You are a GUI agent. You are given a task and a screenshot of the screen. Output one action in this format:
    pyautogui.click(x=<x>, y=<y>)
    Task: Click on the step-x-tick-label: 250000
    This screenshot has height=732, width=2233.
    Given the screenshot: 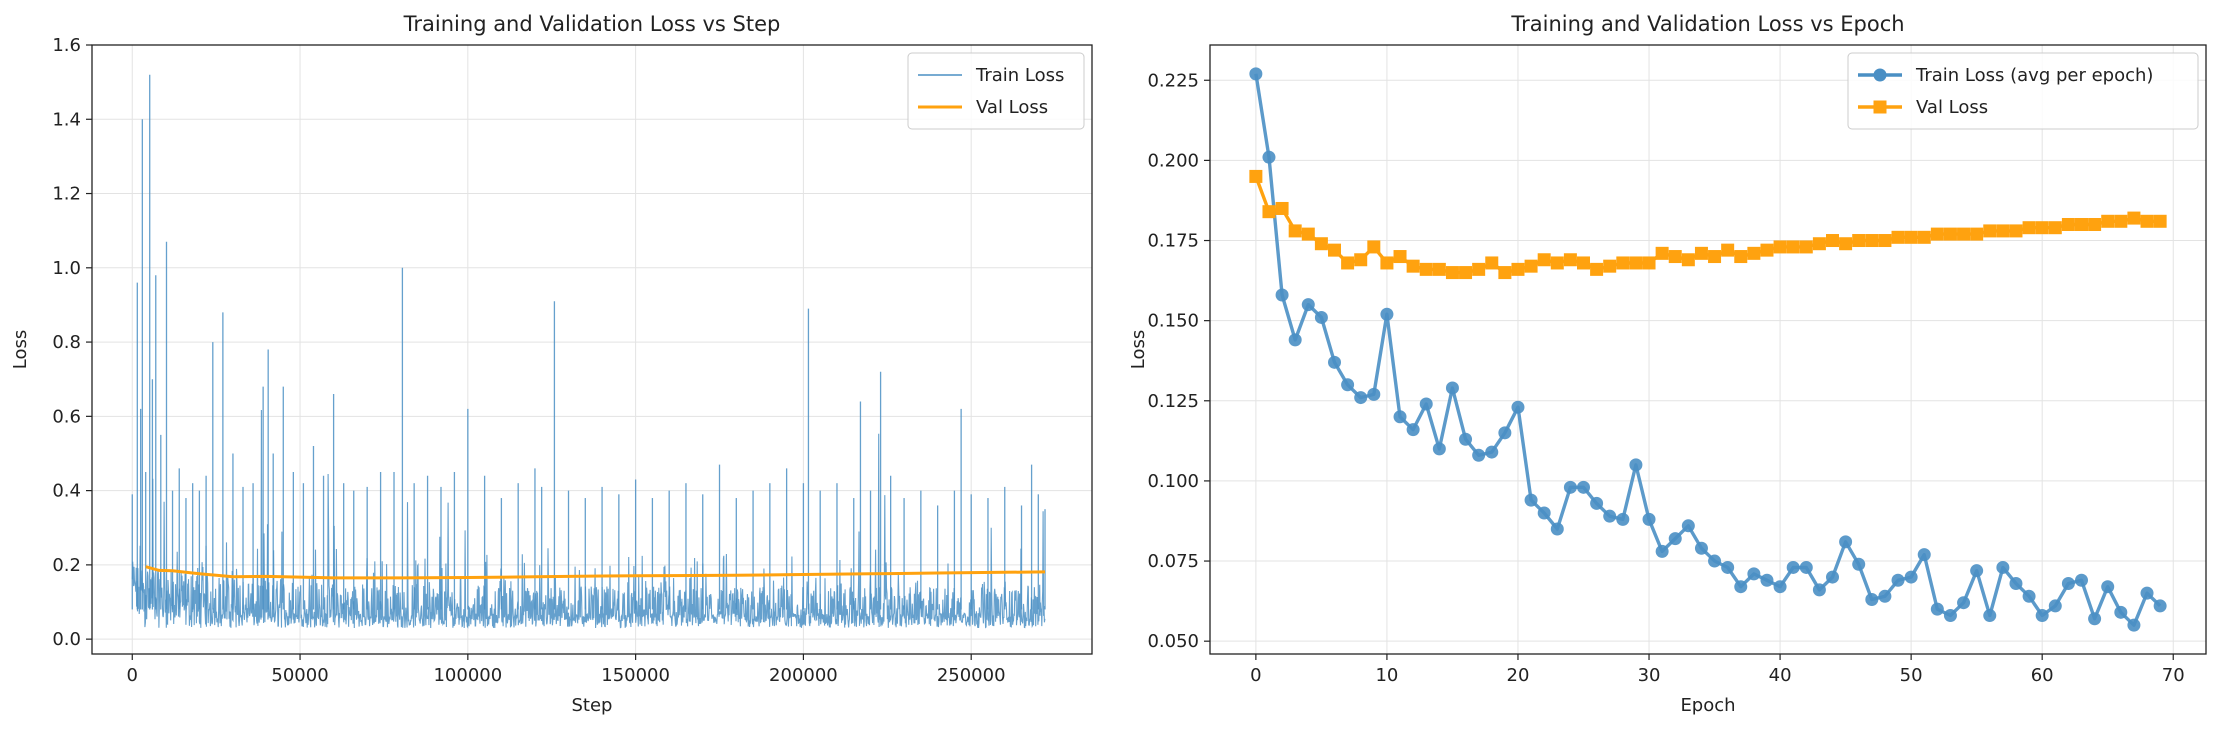 What is the action you would take?
    pyautogui.click(x=971, y=675)
    